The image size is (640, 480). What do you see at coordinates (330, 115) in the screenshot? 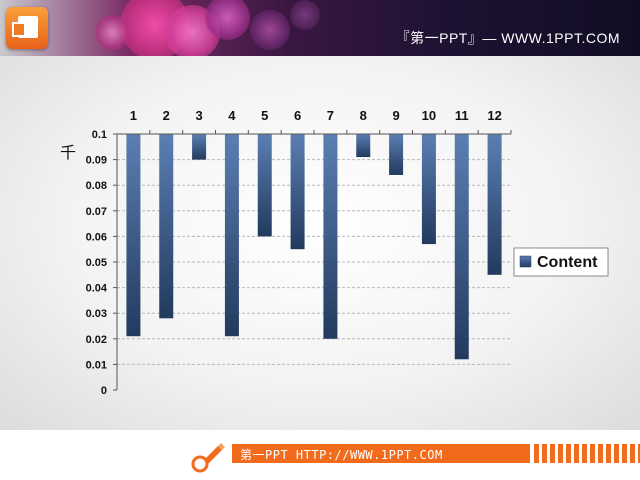
I see `x-tick-label: 7` at bounding box center [330, 115].